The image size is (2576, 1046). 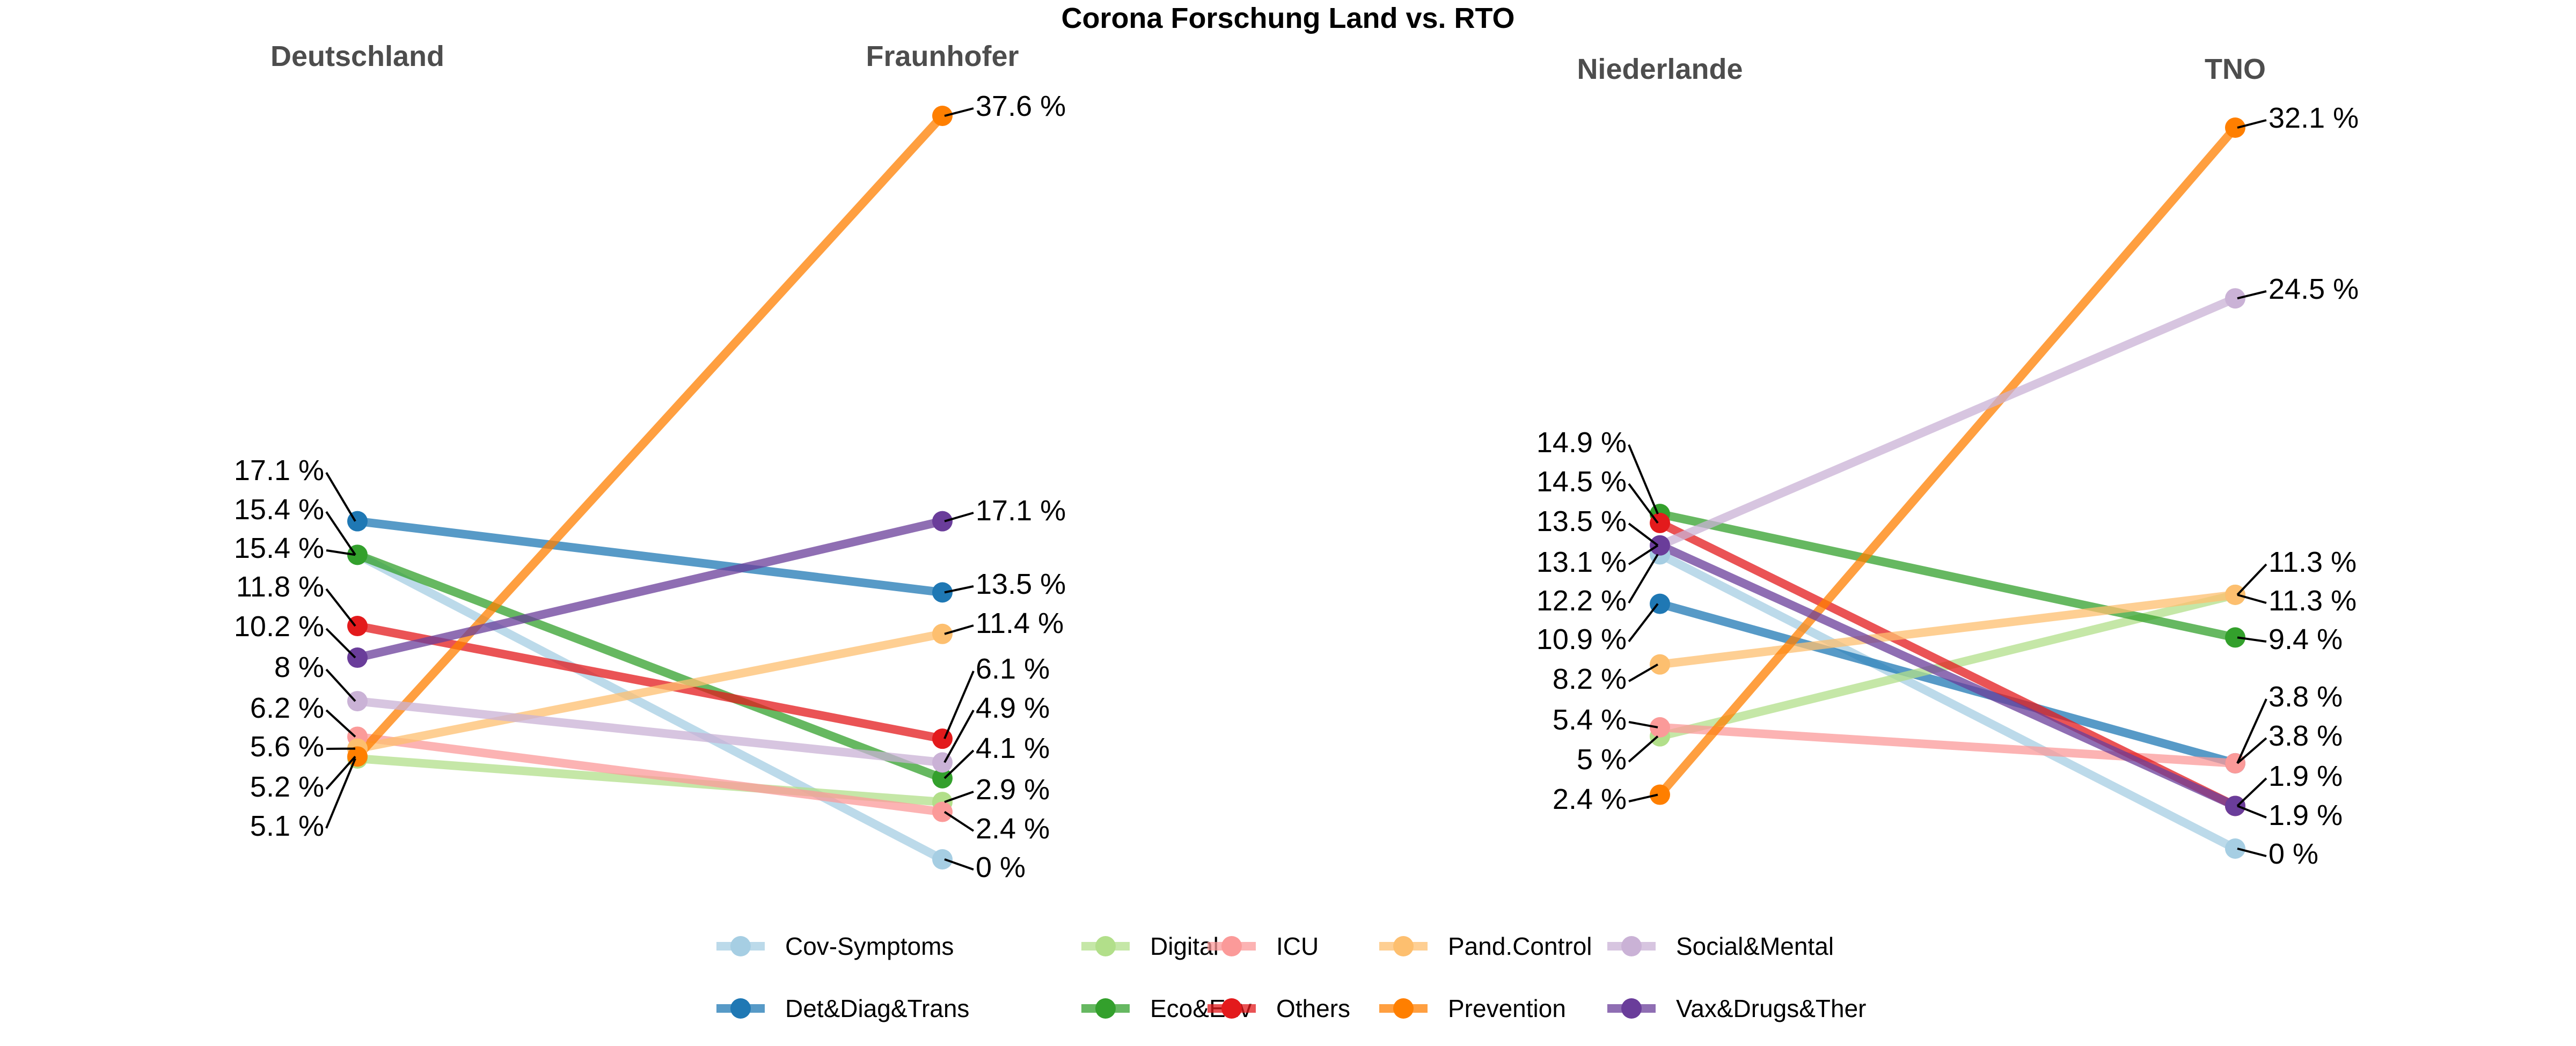 What do you see at coordinates (2305, 776) in the screenshot?
I see `value-label-right: 1.9 %` at bounding box center [2305, 776].